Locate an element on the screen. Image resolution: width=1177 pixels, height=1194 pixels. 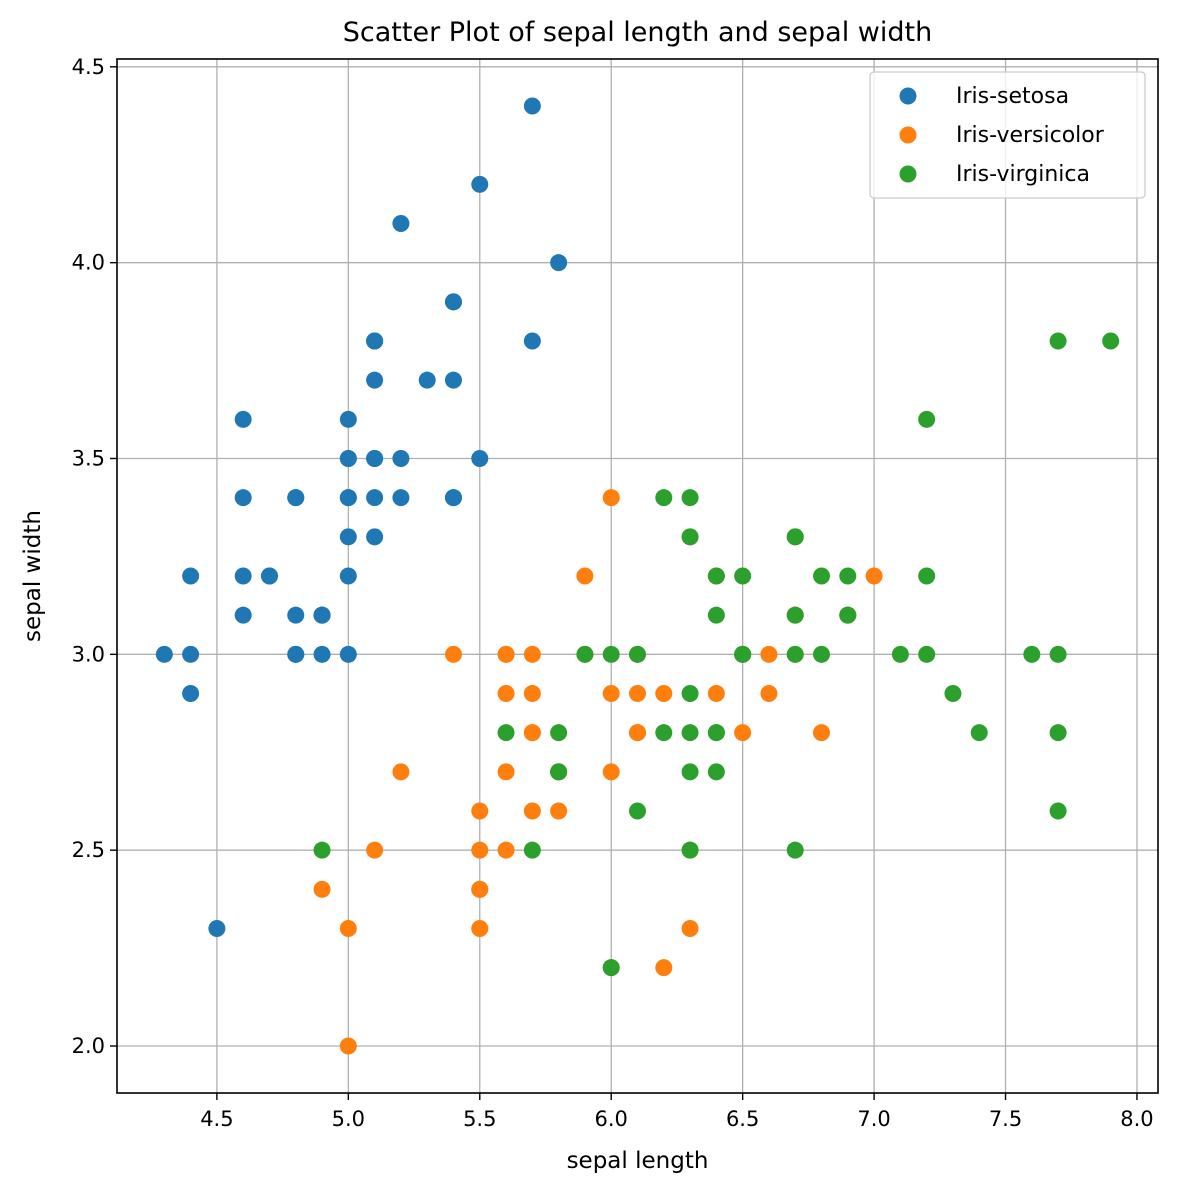
legend-box is located at coordinates (1007, 135).